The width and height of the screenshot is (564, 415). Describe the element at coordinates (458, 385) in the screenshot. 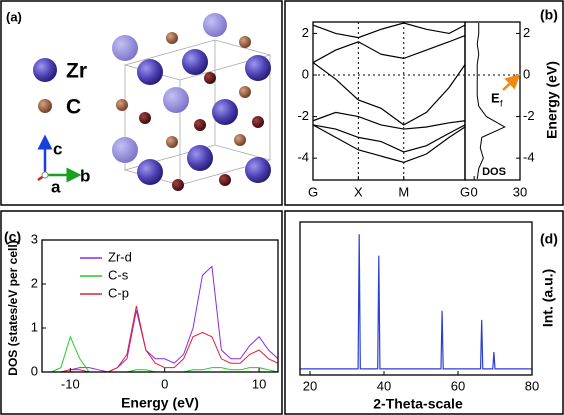

I see `x-tick-label: 60` at that location.